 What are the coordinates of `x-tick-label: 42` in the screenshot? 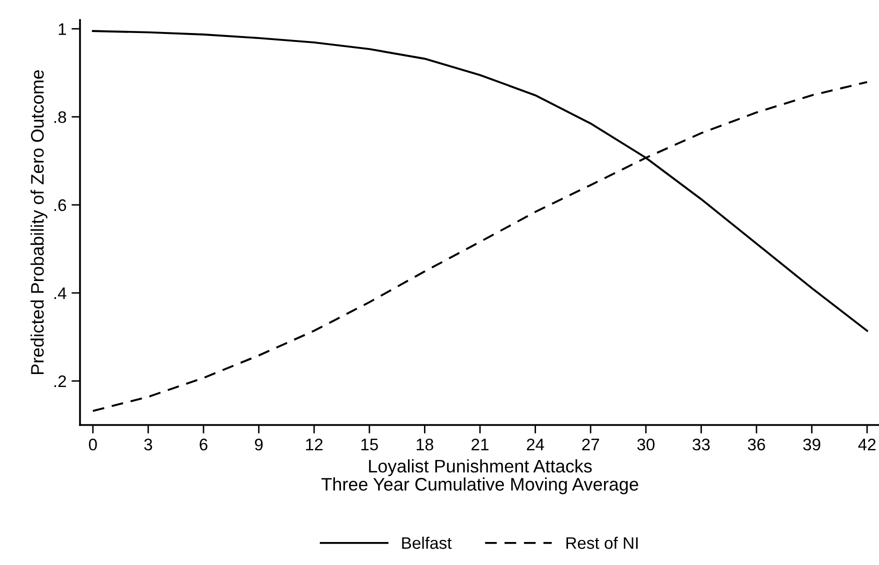 It's located at (867, 444).